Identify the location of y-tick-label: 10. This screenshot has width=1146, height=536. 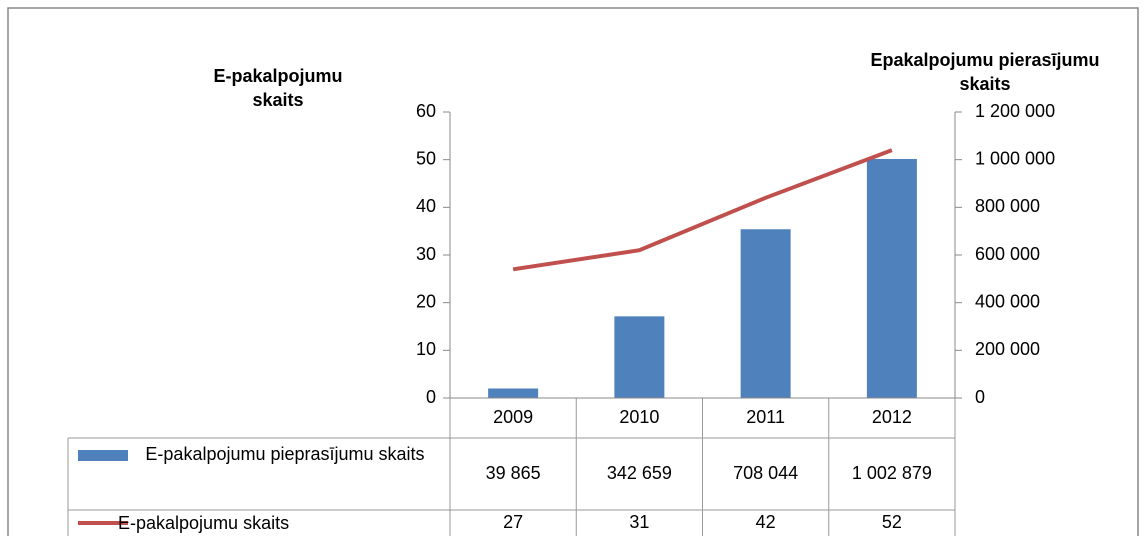
(426, 349).